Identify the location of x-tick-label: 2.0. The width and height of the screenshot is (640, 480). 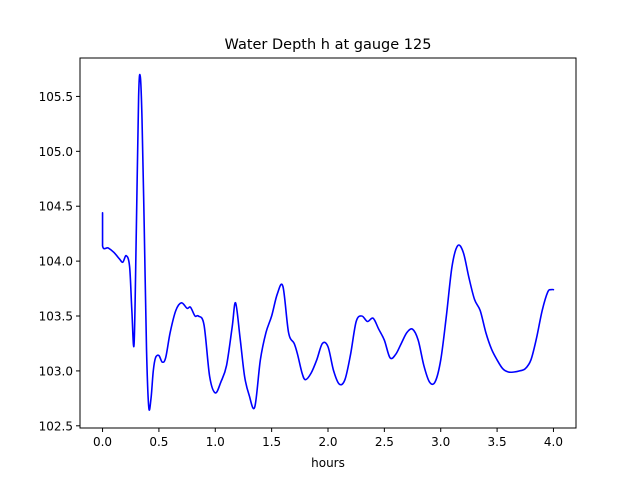
(327, 442).